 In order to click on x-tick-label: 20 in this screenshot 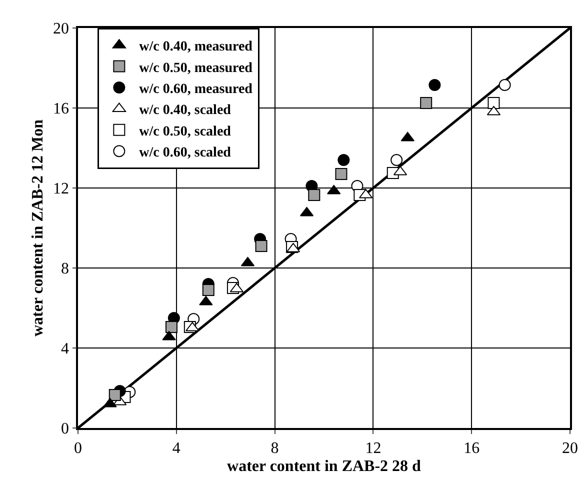, I will do `click(570, 448)`.